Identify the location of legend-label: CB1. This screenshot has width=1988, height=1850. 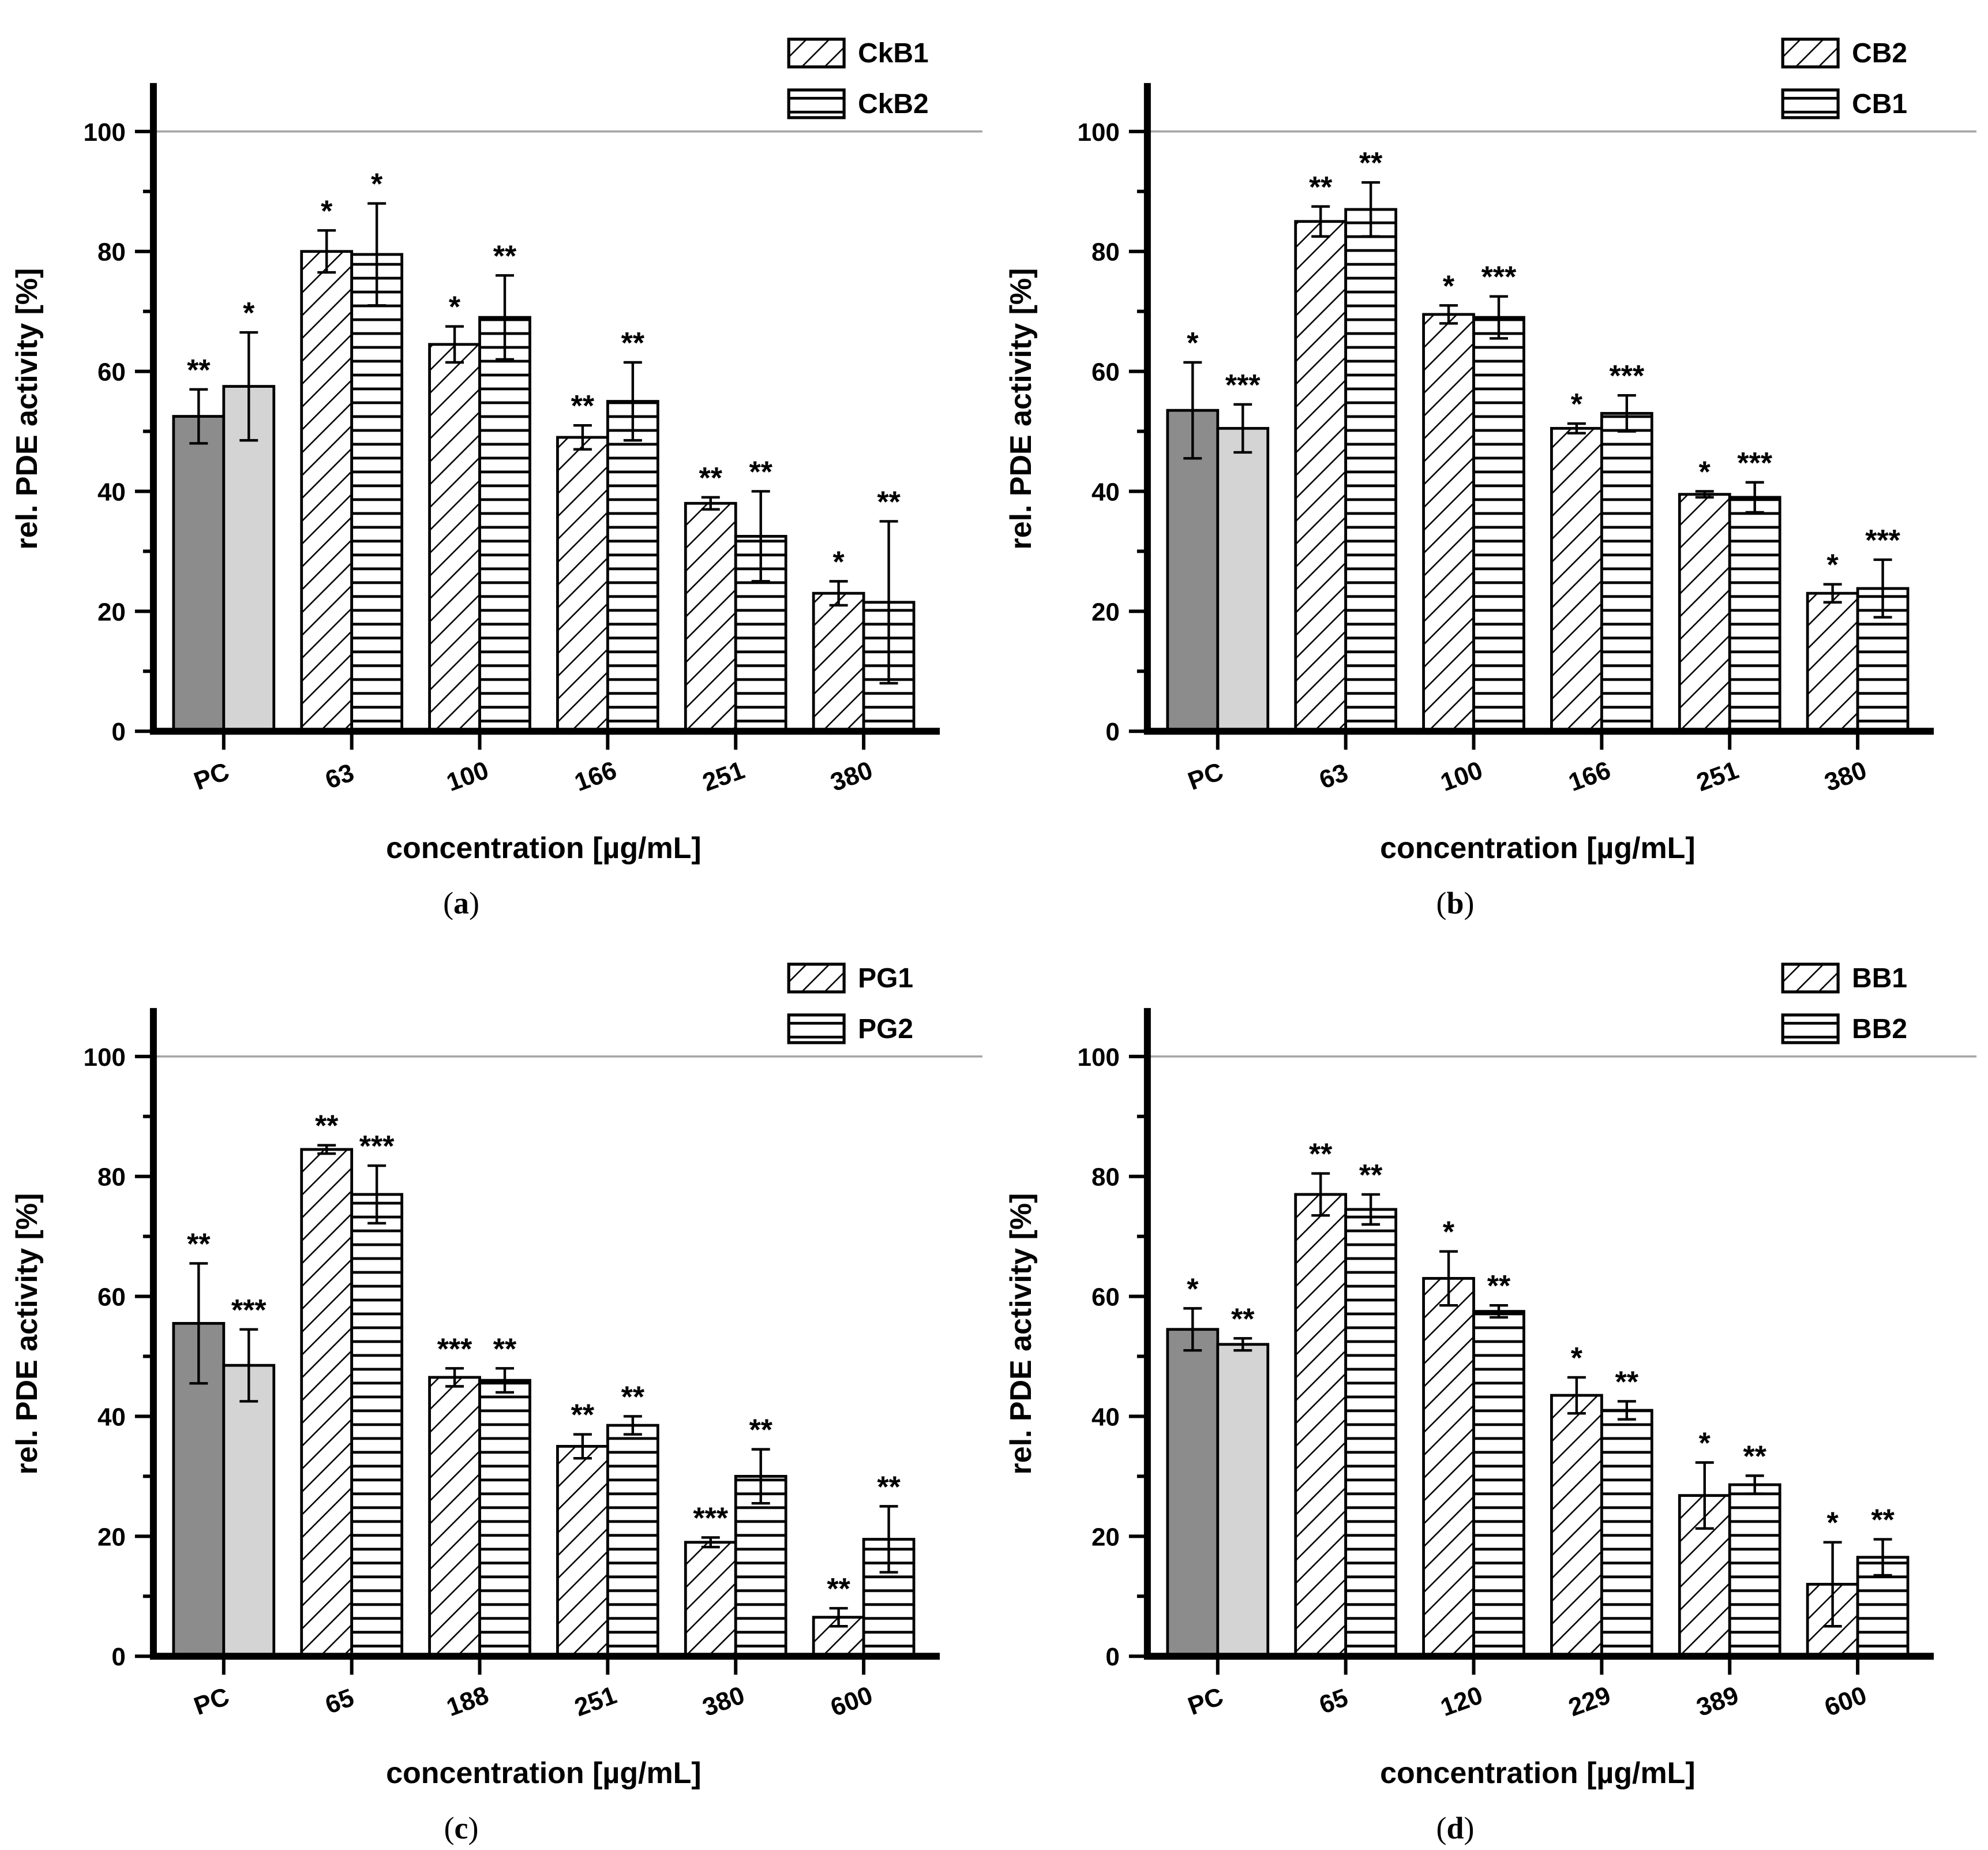
(1879, 104).